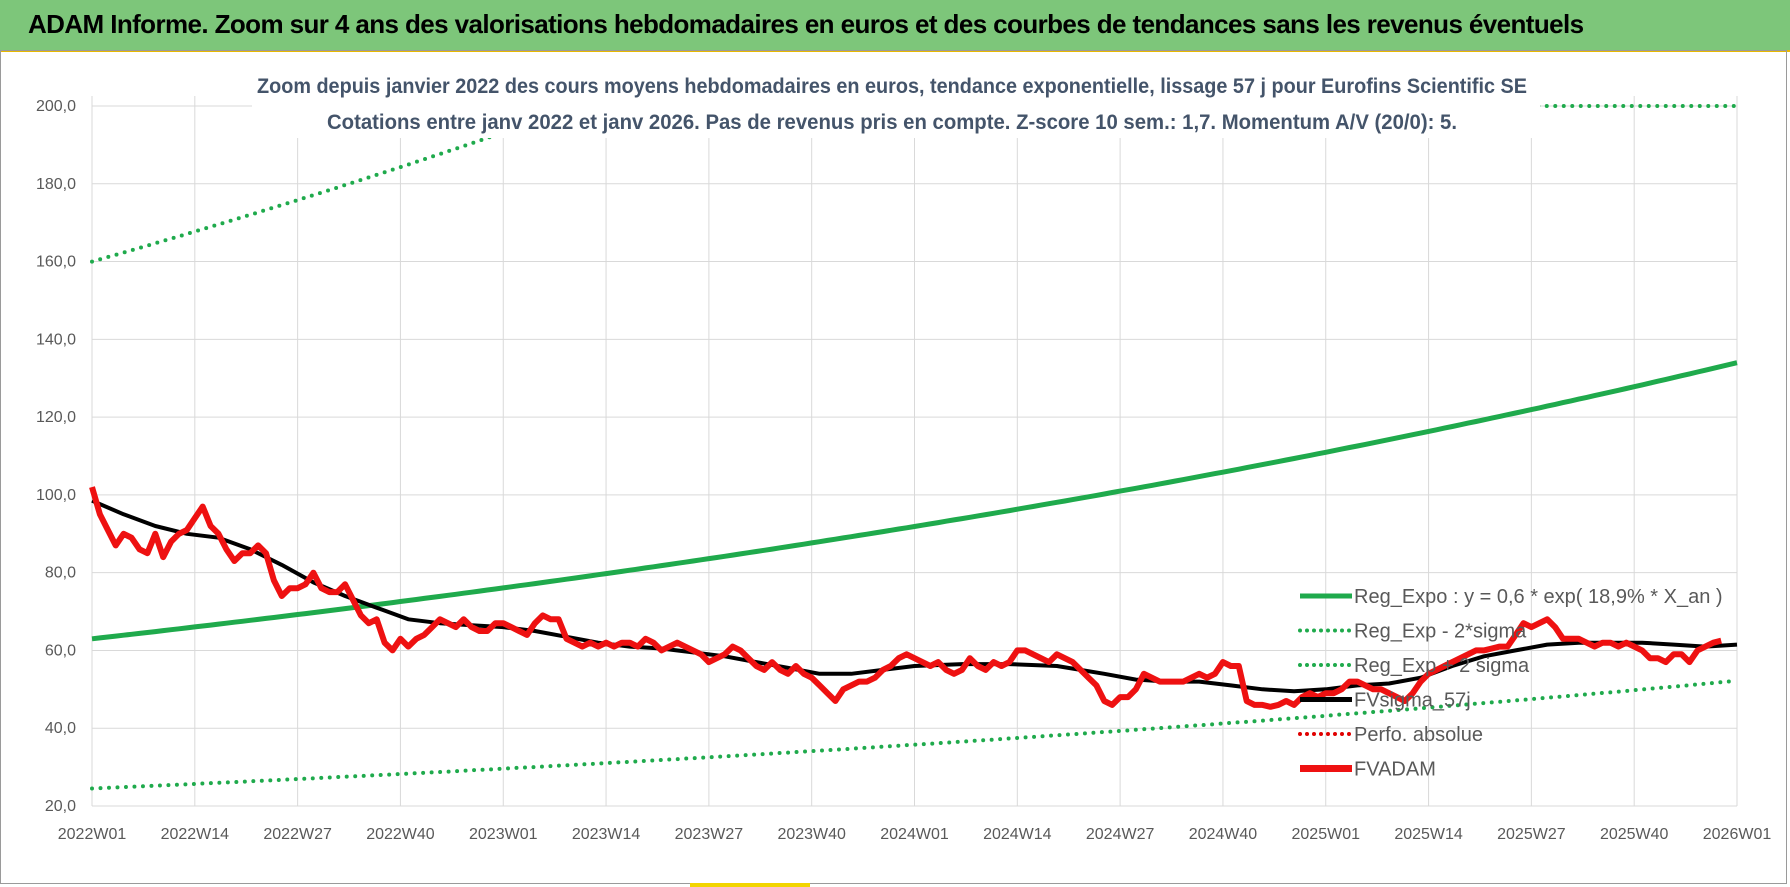 This screenshot has height=887, width=1790. I want to click on subtitle-backdrop, so click(896, 103).